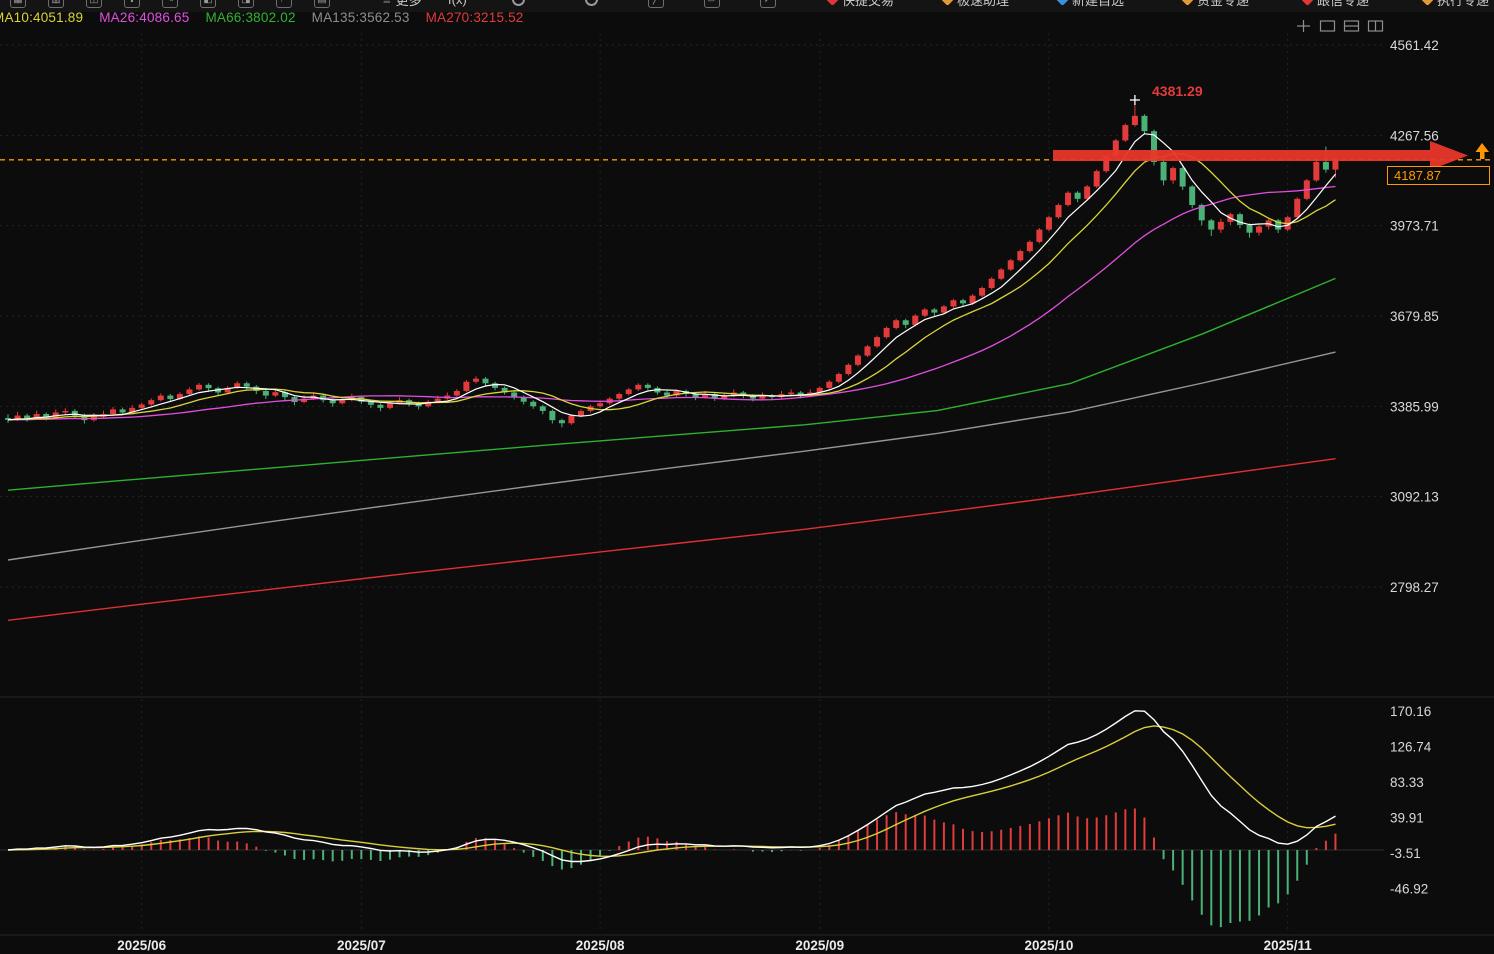 The width and height of the screenshot is (1494, 954). I want to click on single-pane-icon, so click(1327, 26).